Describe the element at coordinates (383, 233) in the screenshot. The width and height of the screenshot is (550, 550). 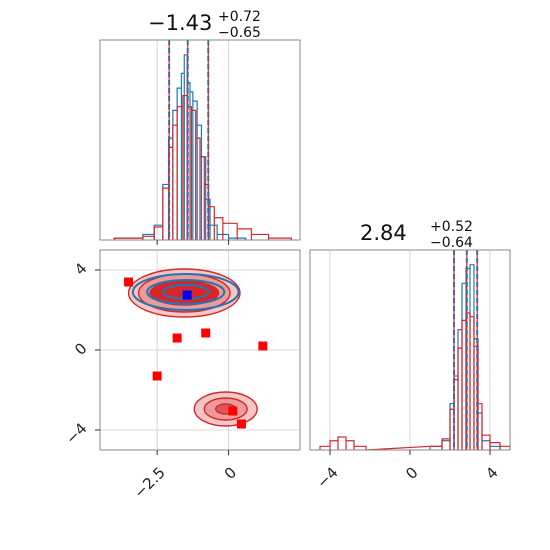
I see `panel-title: 2.84` at that location.